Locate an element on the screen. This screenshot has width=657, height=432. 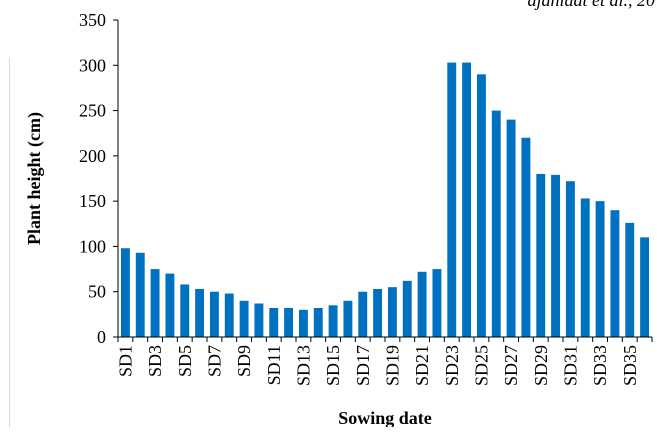
frame-divider is located at coordinates (9, 242).